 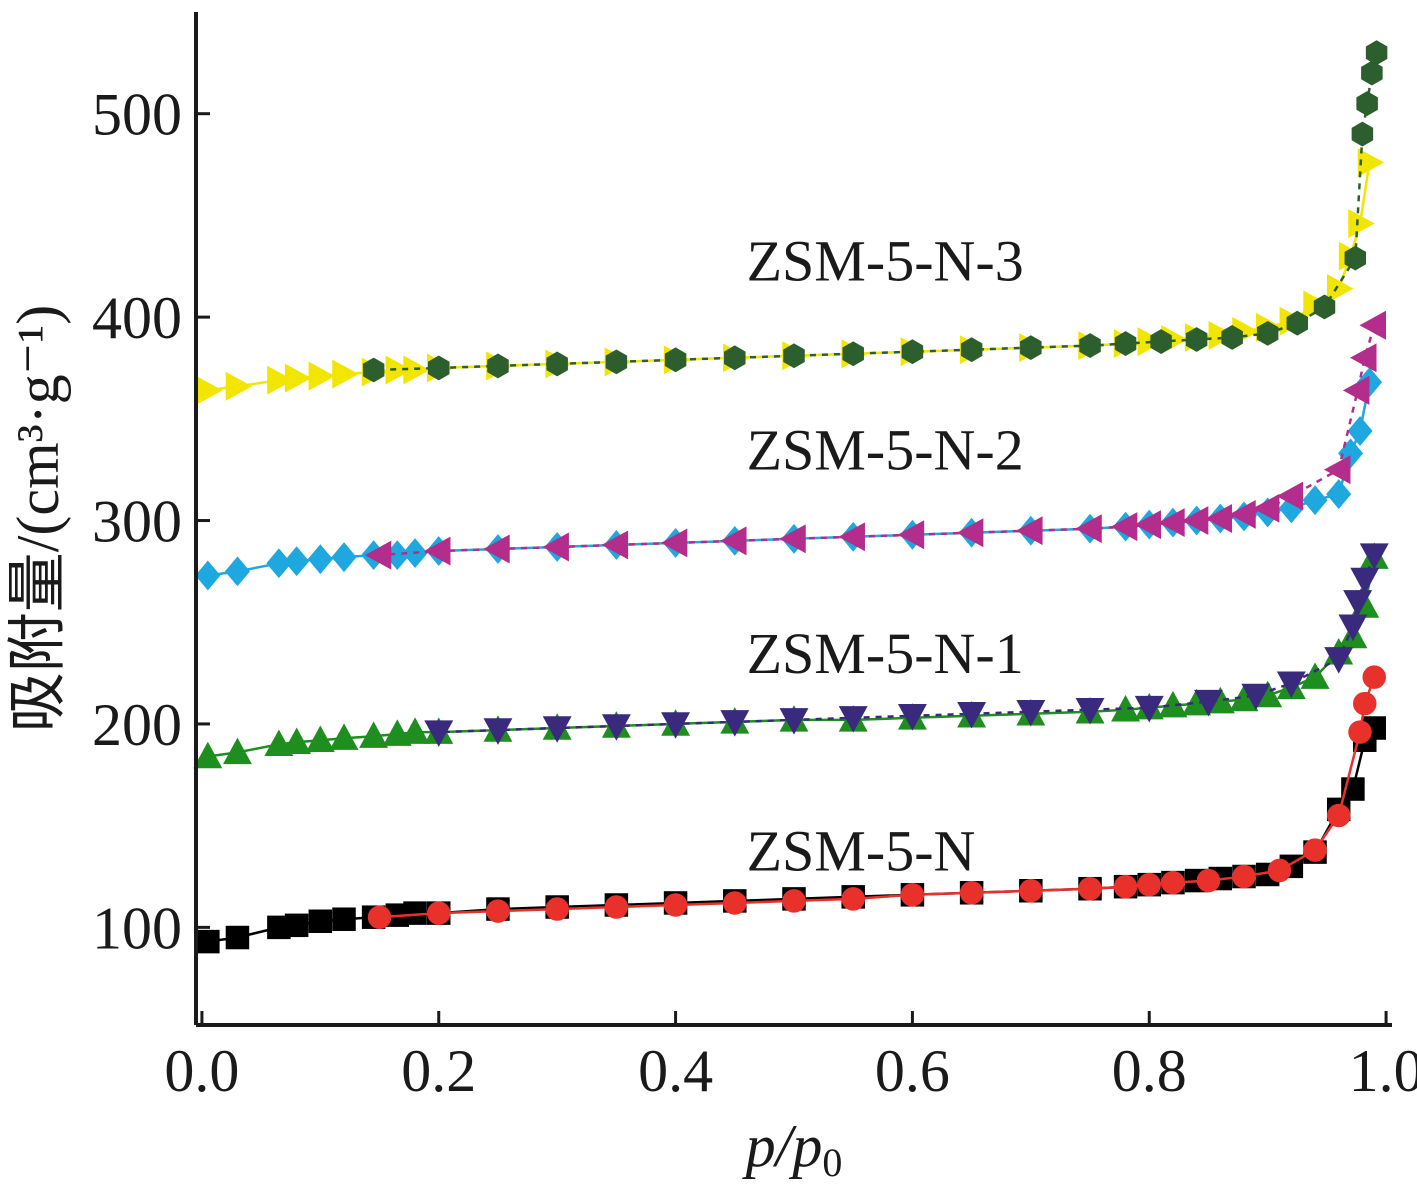 I want to click on x-axis-title: p/p0, so click(x=792, y=1147).